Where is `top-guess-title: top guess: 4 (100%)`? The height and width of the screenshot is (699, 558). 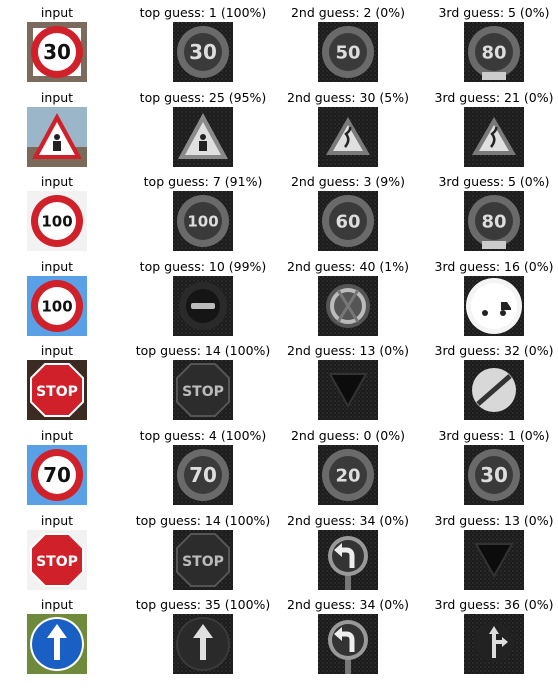 top-guess-title: top guess: 4 (100%) is located at coordinates (203, 435).